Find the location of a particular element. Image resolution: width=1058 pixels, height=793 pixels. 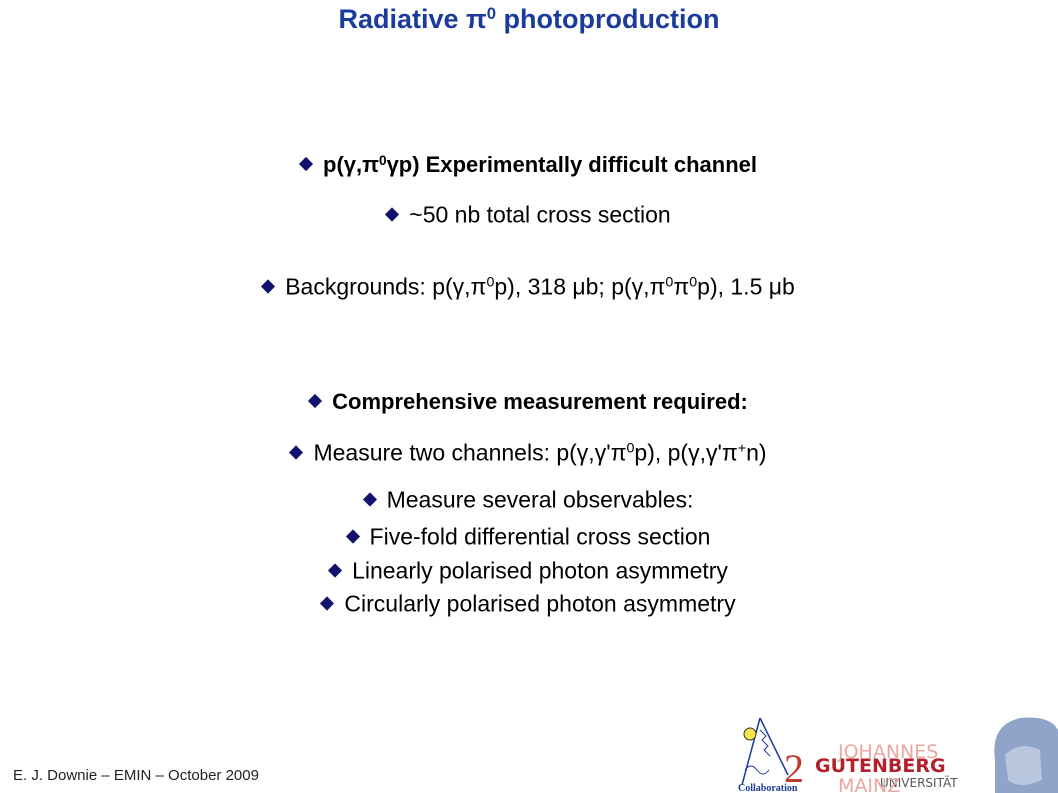

slide-title: Radiative π0 photoproduction is located at coordinates (529, 19).